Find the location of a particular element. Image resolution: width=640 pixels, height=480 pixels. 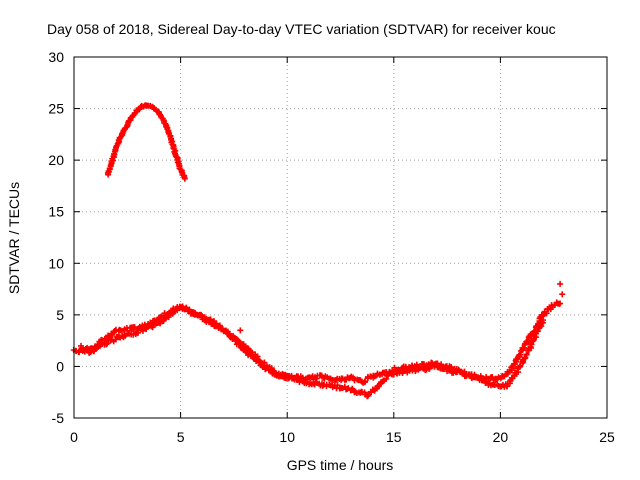

x-axis-title: GPS time / hours is located at coordinates (340, 465).